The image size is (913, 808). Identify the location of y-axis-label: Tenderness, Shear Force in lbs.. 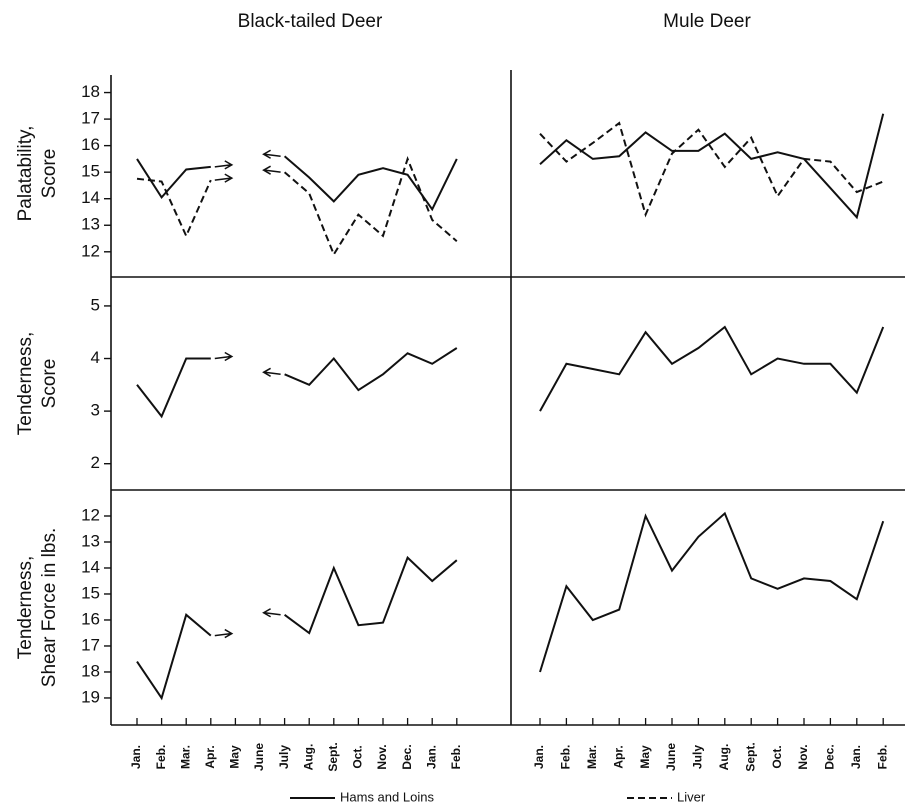
(37, 607).